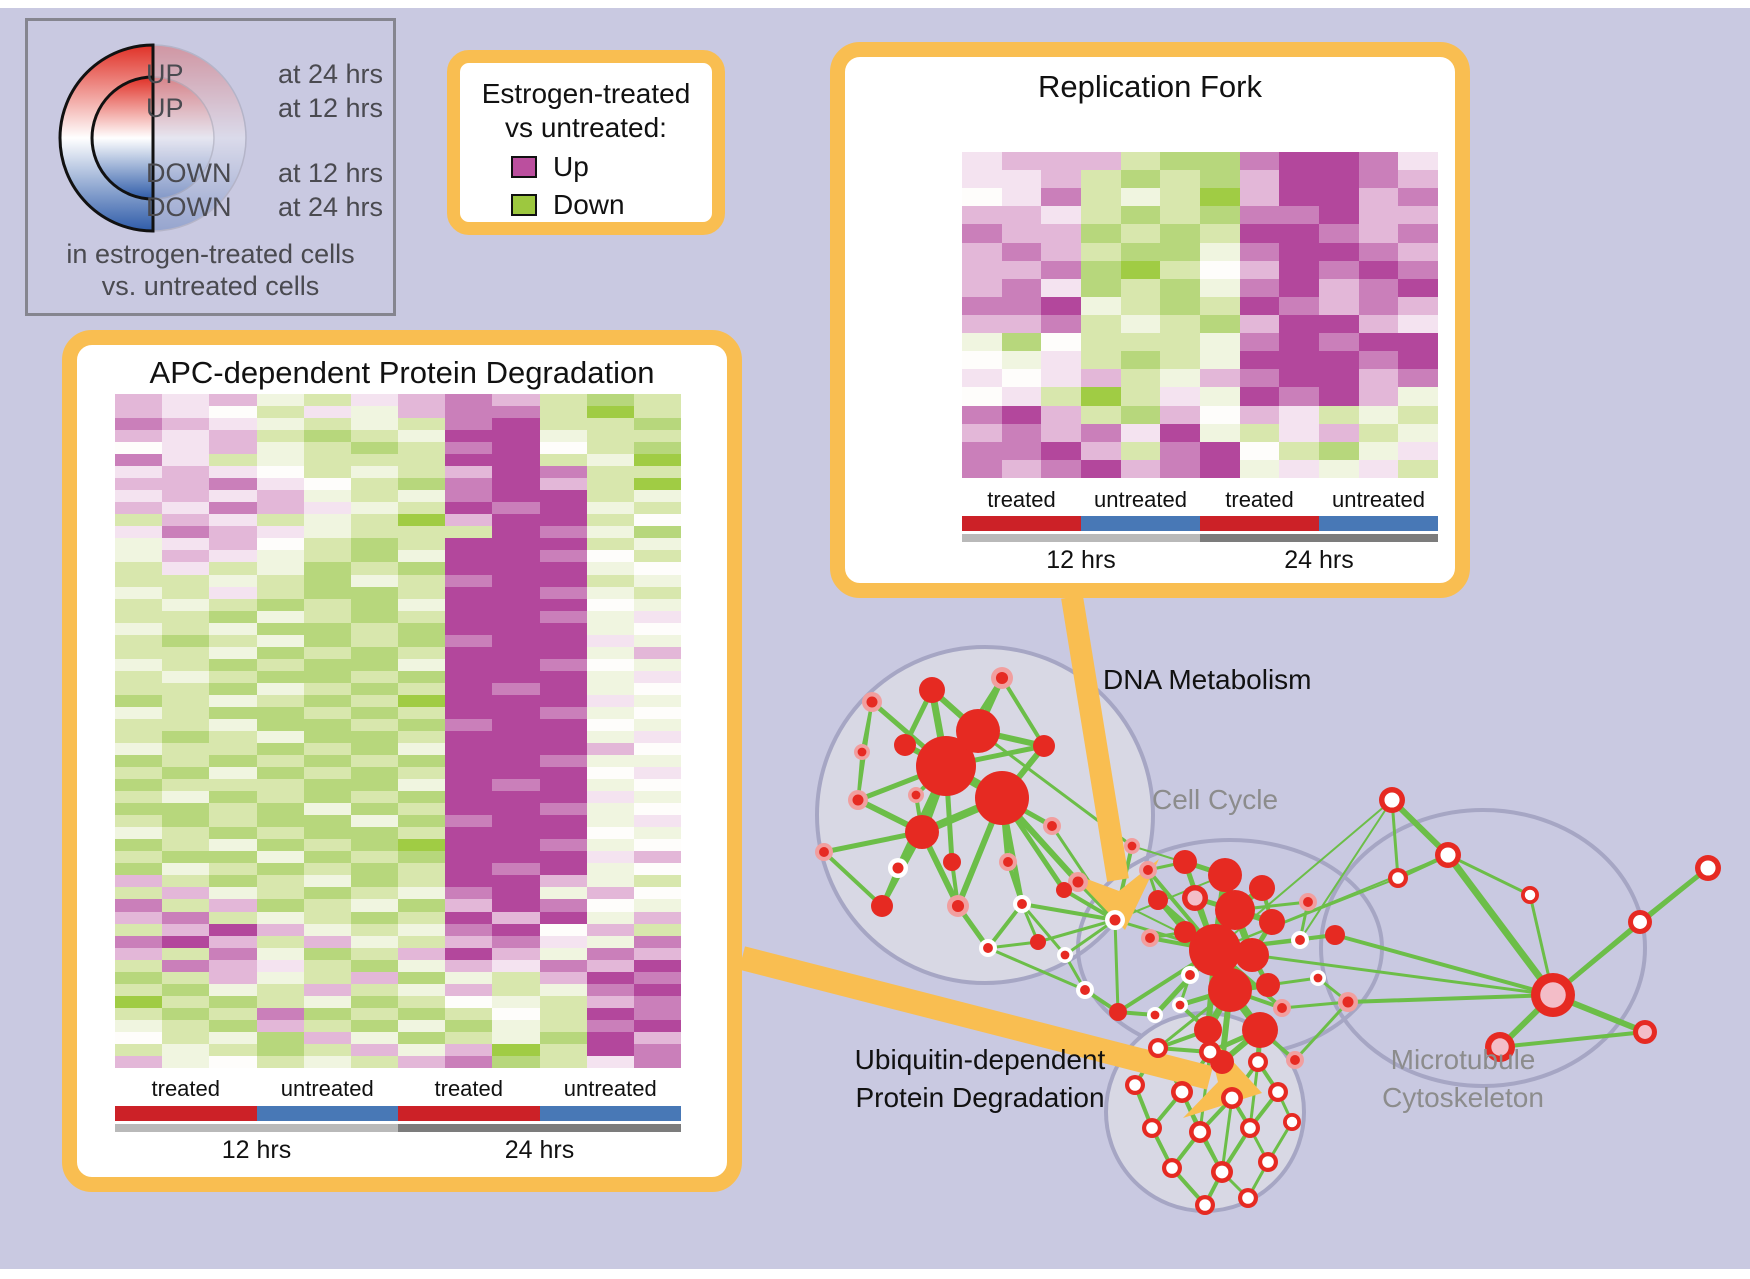 This screenshot has height=1279, width=1750. I want to click on dial-inner-left-half, so click(122, 138).